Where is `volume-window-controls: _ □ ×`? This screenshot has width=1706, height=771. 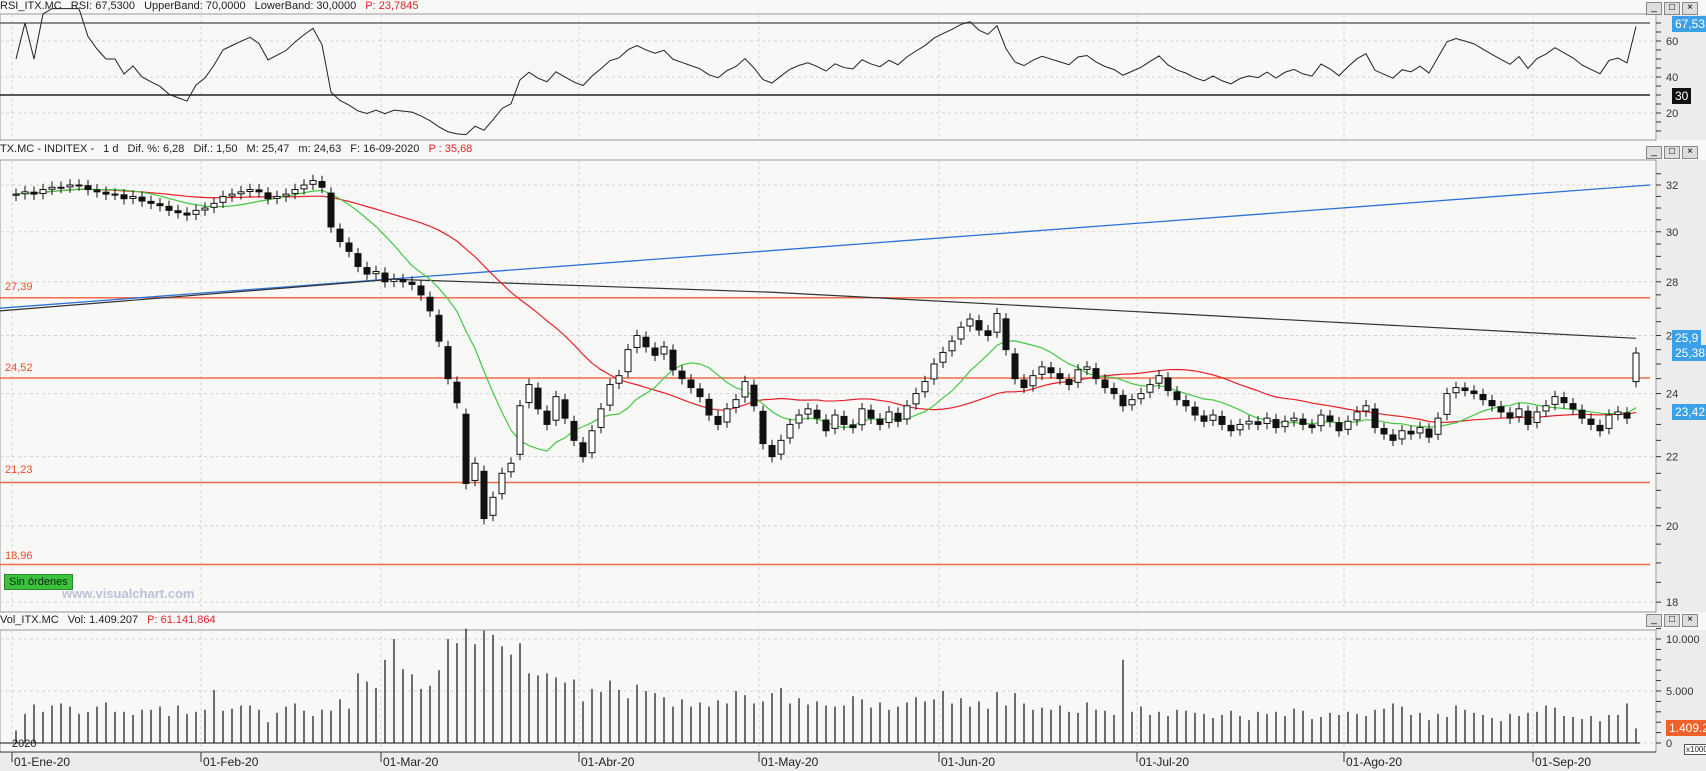 volume-window-controls: _ □ × is located at coordinates (1672, 620).